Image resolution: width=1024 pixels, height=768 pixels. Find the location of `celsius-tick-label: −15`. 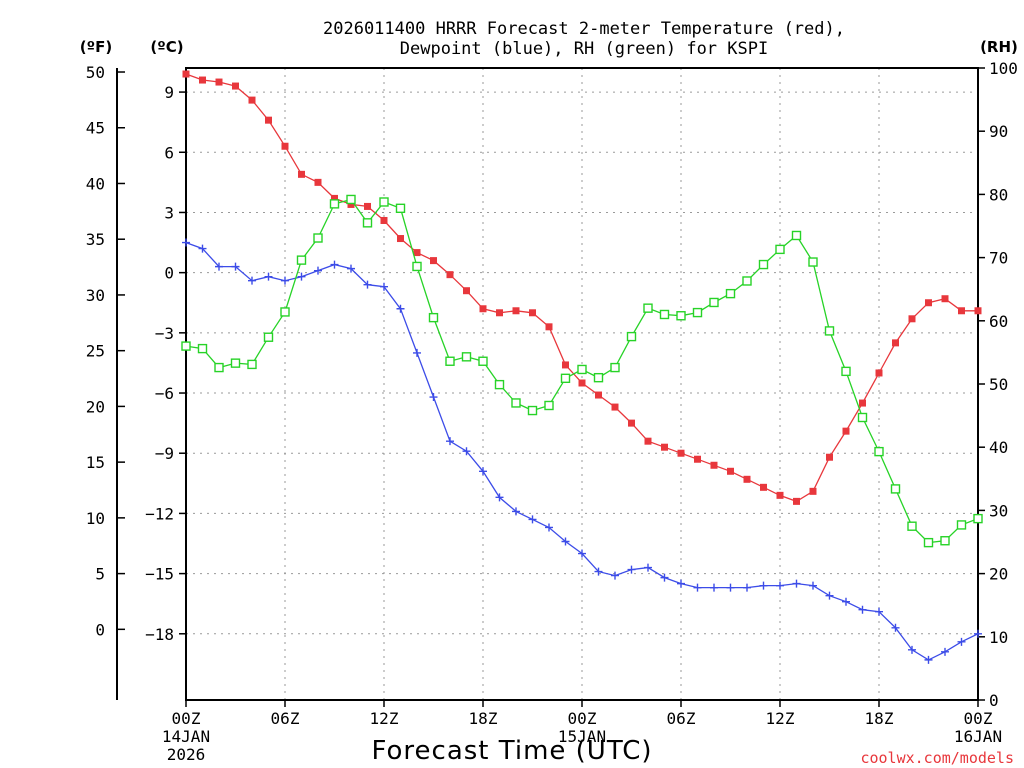

celsius-tick-label: −15 is located at coordinates (159, 574).